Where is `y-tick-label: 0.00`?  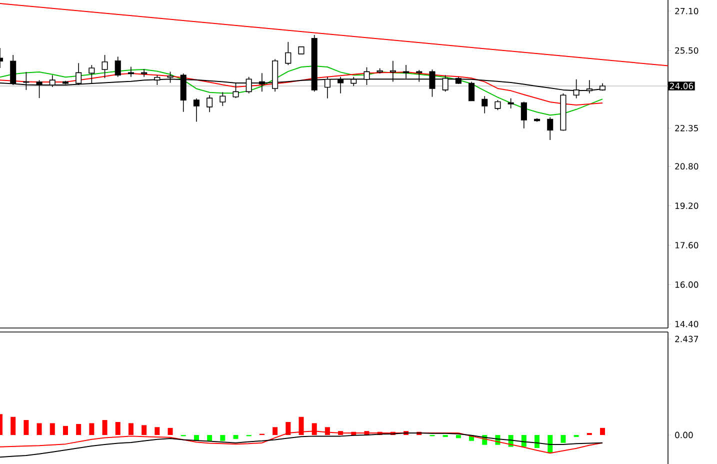 y-tick-label: 0.00 is located at coordinates (684, 435).